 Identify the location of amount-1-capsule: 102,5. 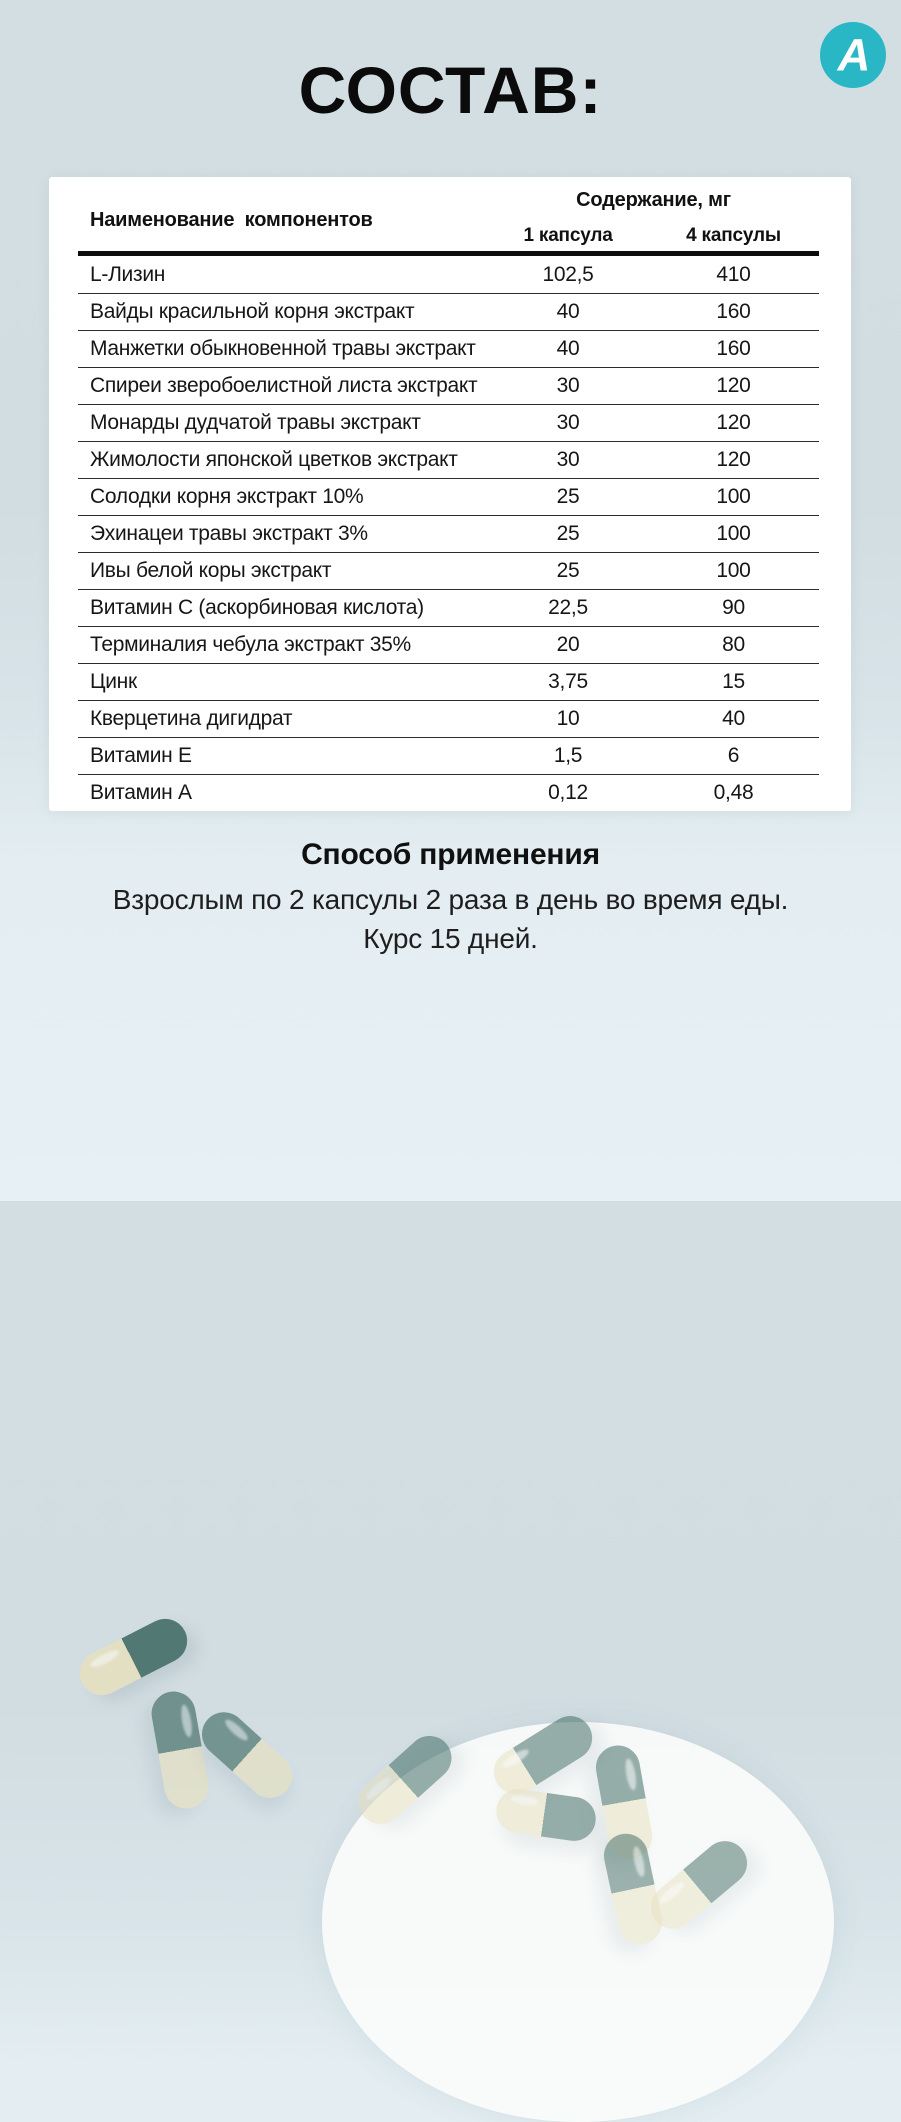
(568, 274).